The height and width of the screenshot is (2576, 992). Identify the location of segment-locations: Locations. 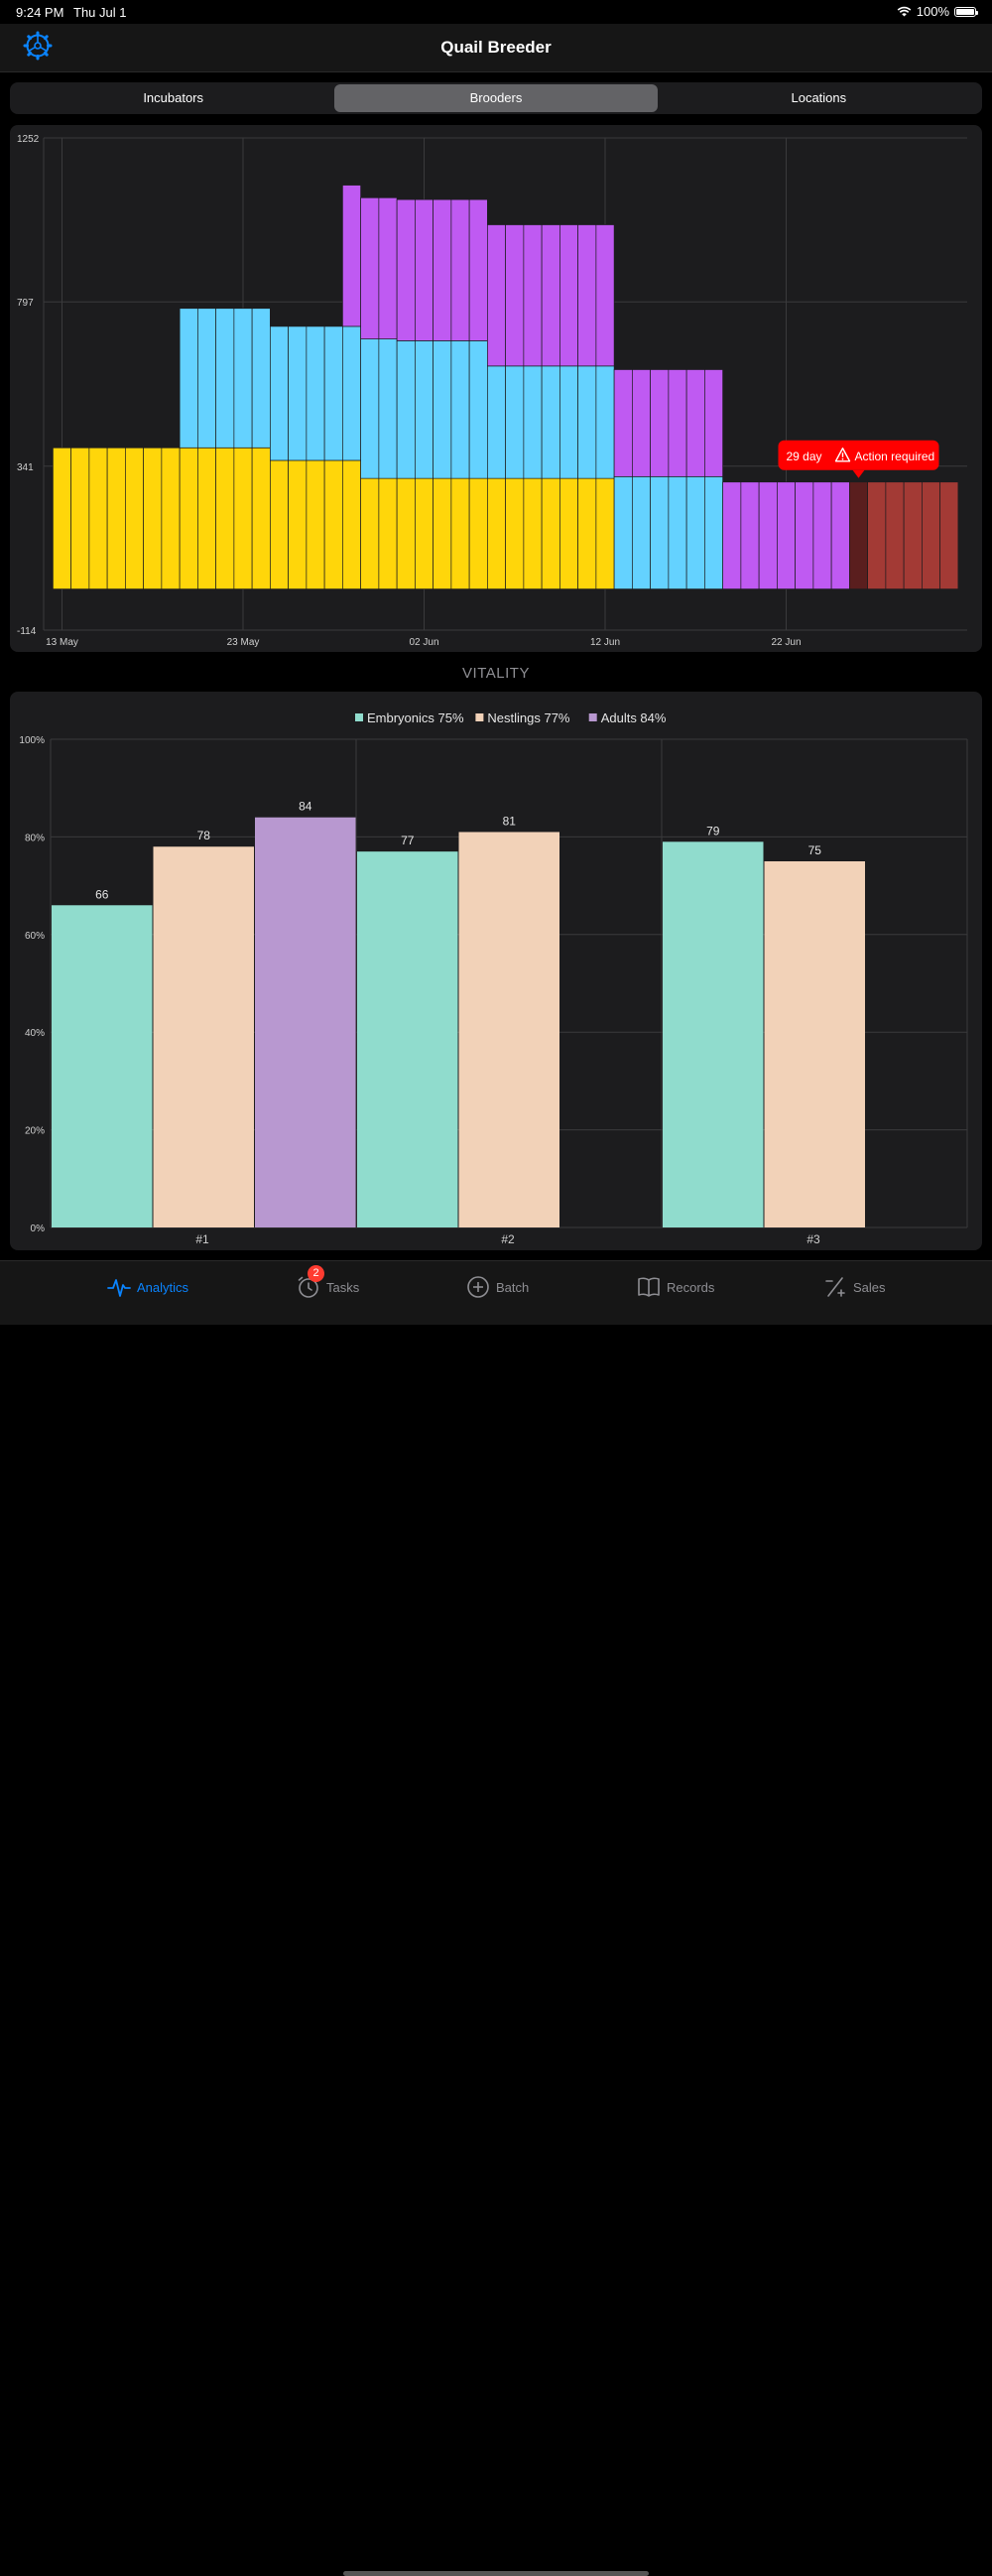
(819, 98).